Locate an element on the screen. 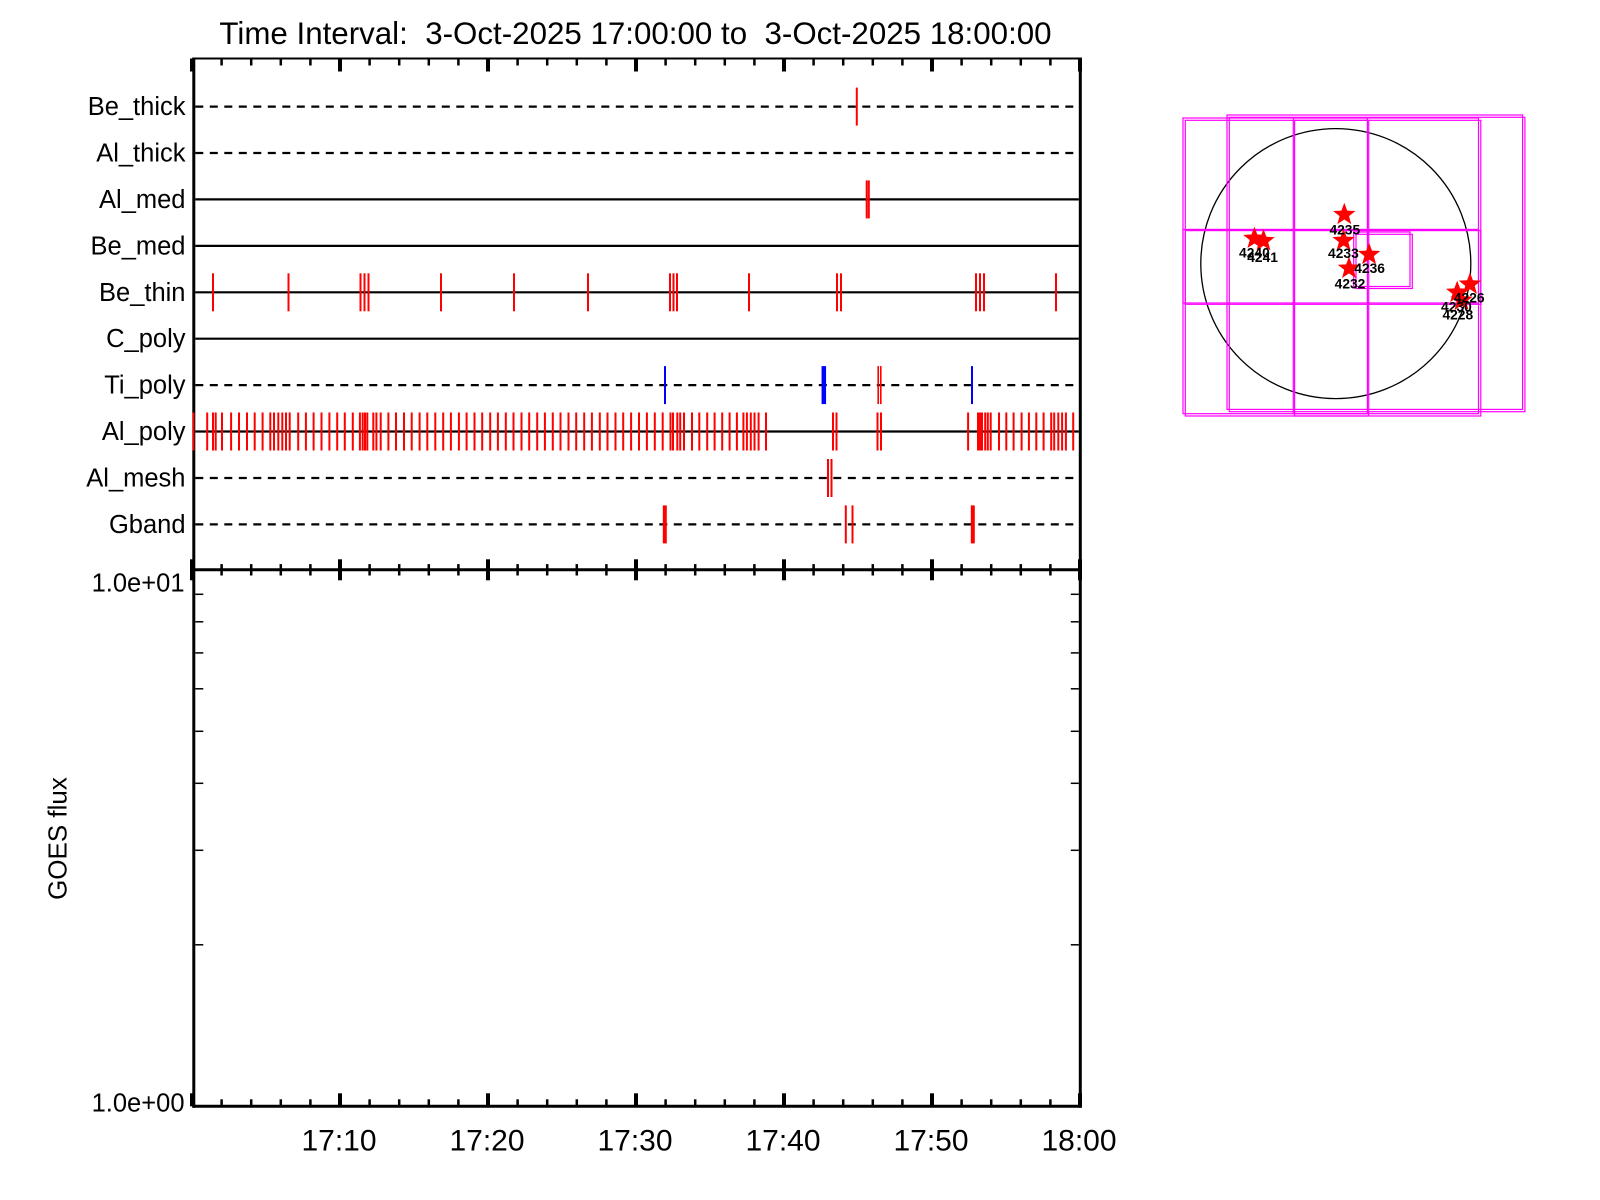 Image resolution: width=1600 pixels, height=1200 pixels. svg-text: Be_med is located at coordinates (138, 246).